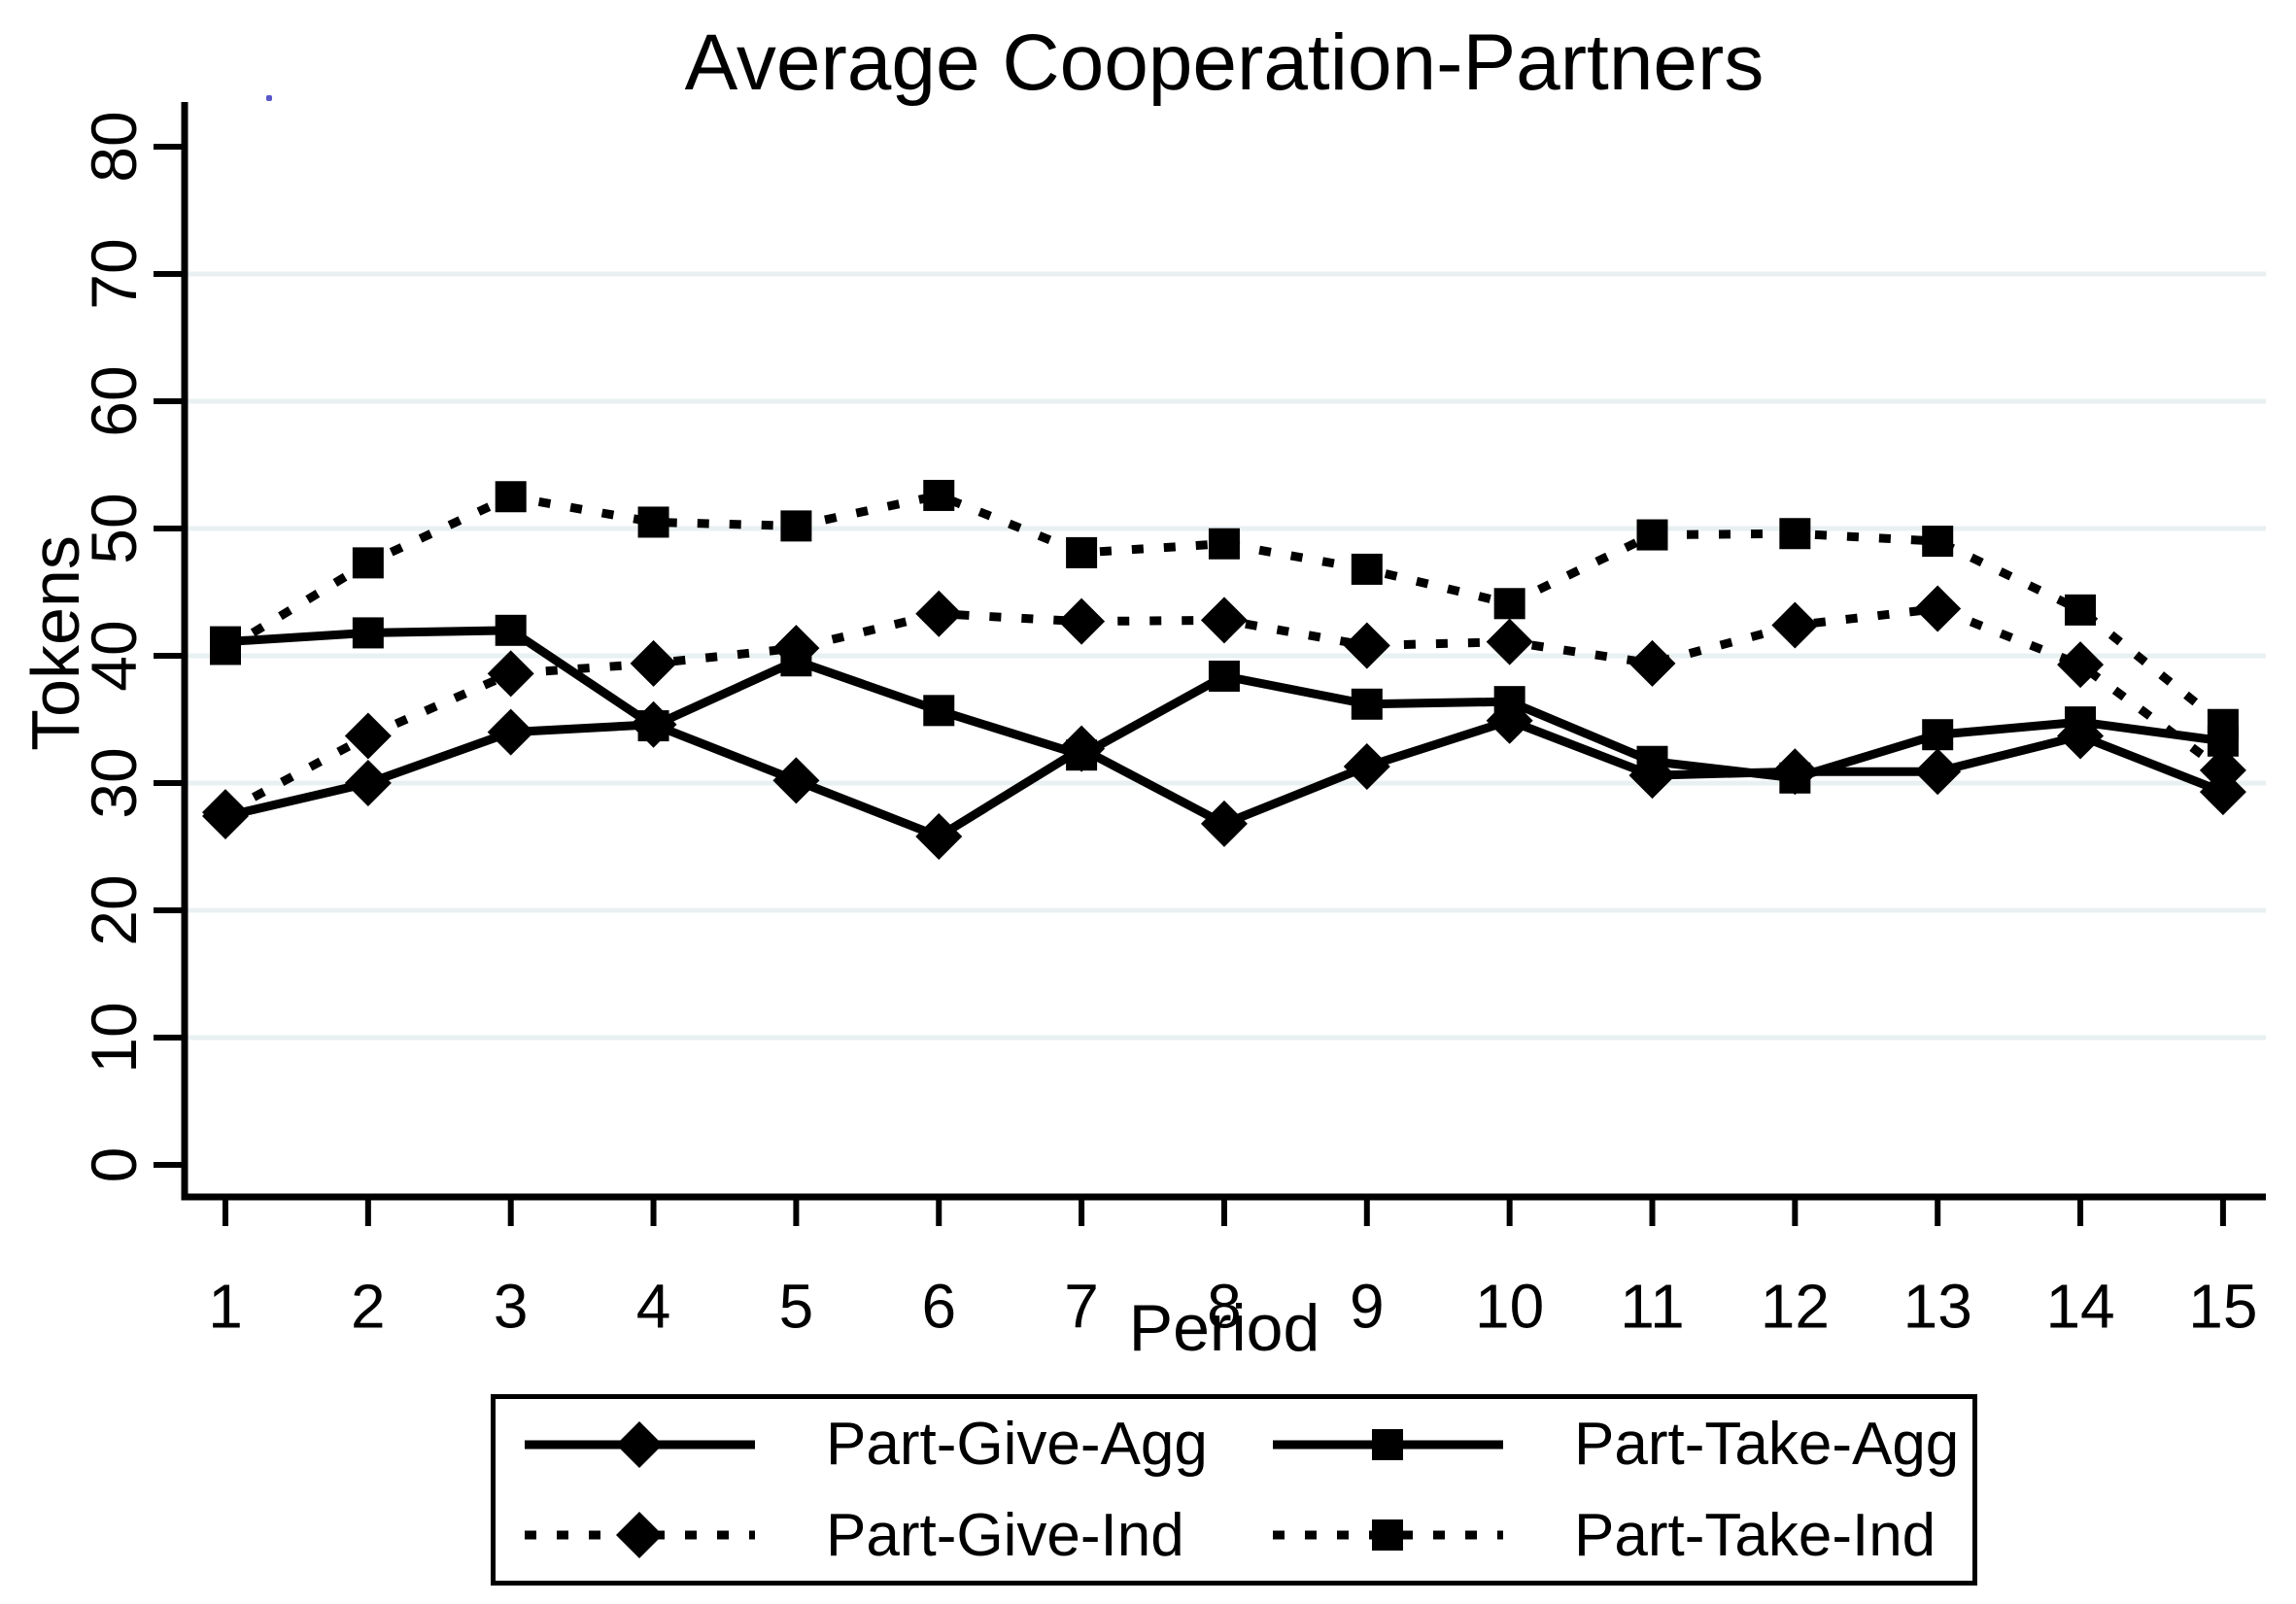 The image size is (2296, 1604). I want to click on y-tick-label: 80, so click(114, 146).